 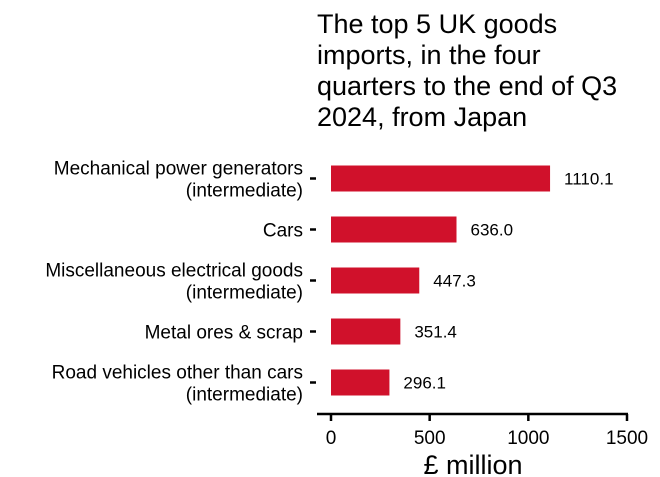 I want to click on x-axis: 0 500 1000 1500, so click(x=482, y=430).